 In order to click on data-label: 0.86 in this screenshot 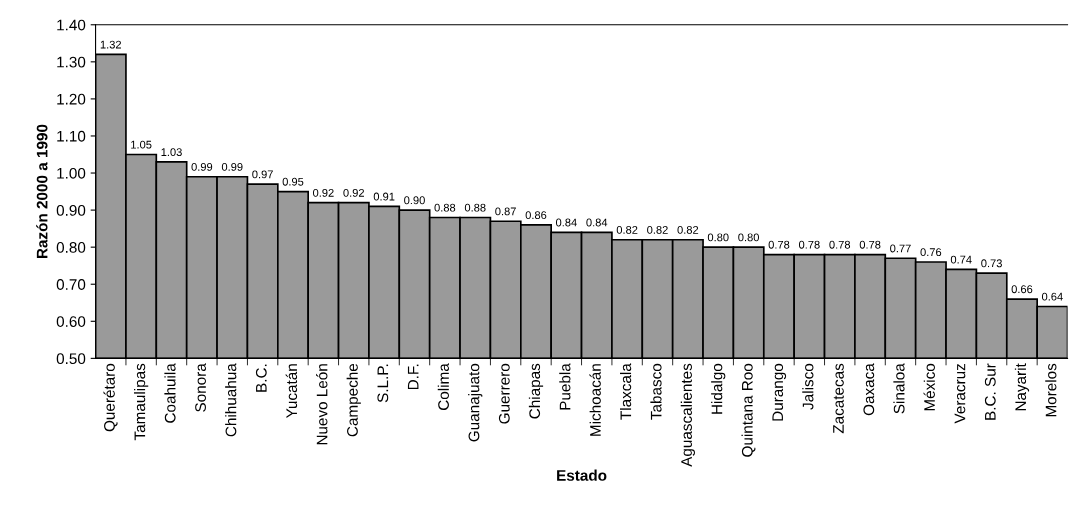, I will do `click(536, 215)`.